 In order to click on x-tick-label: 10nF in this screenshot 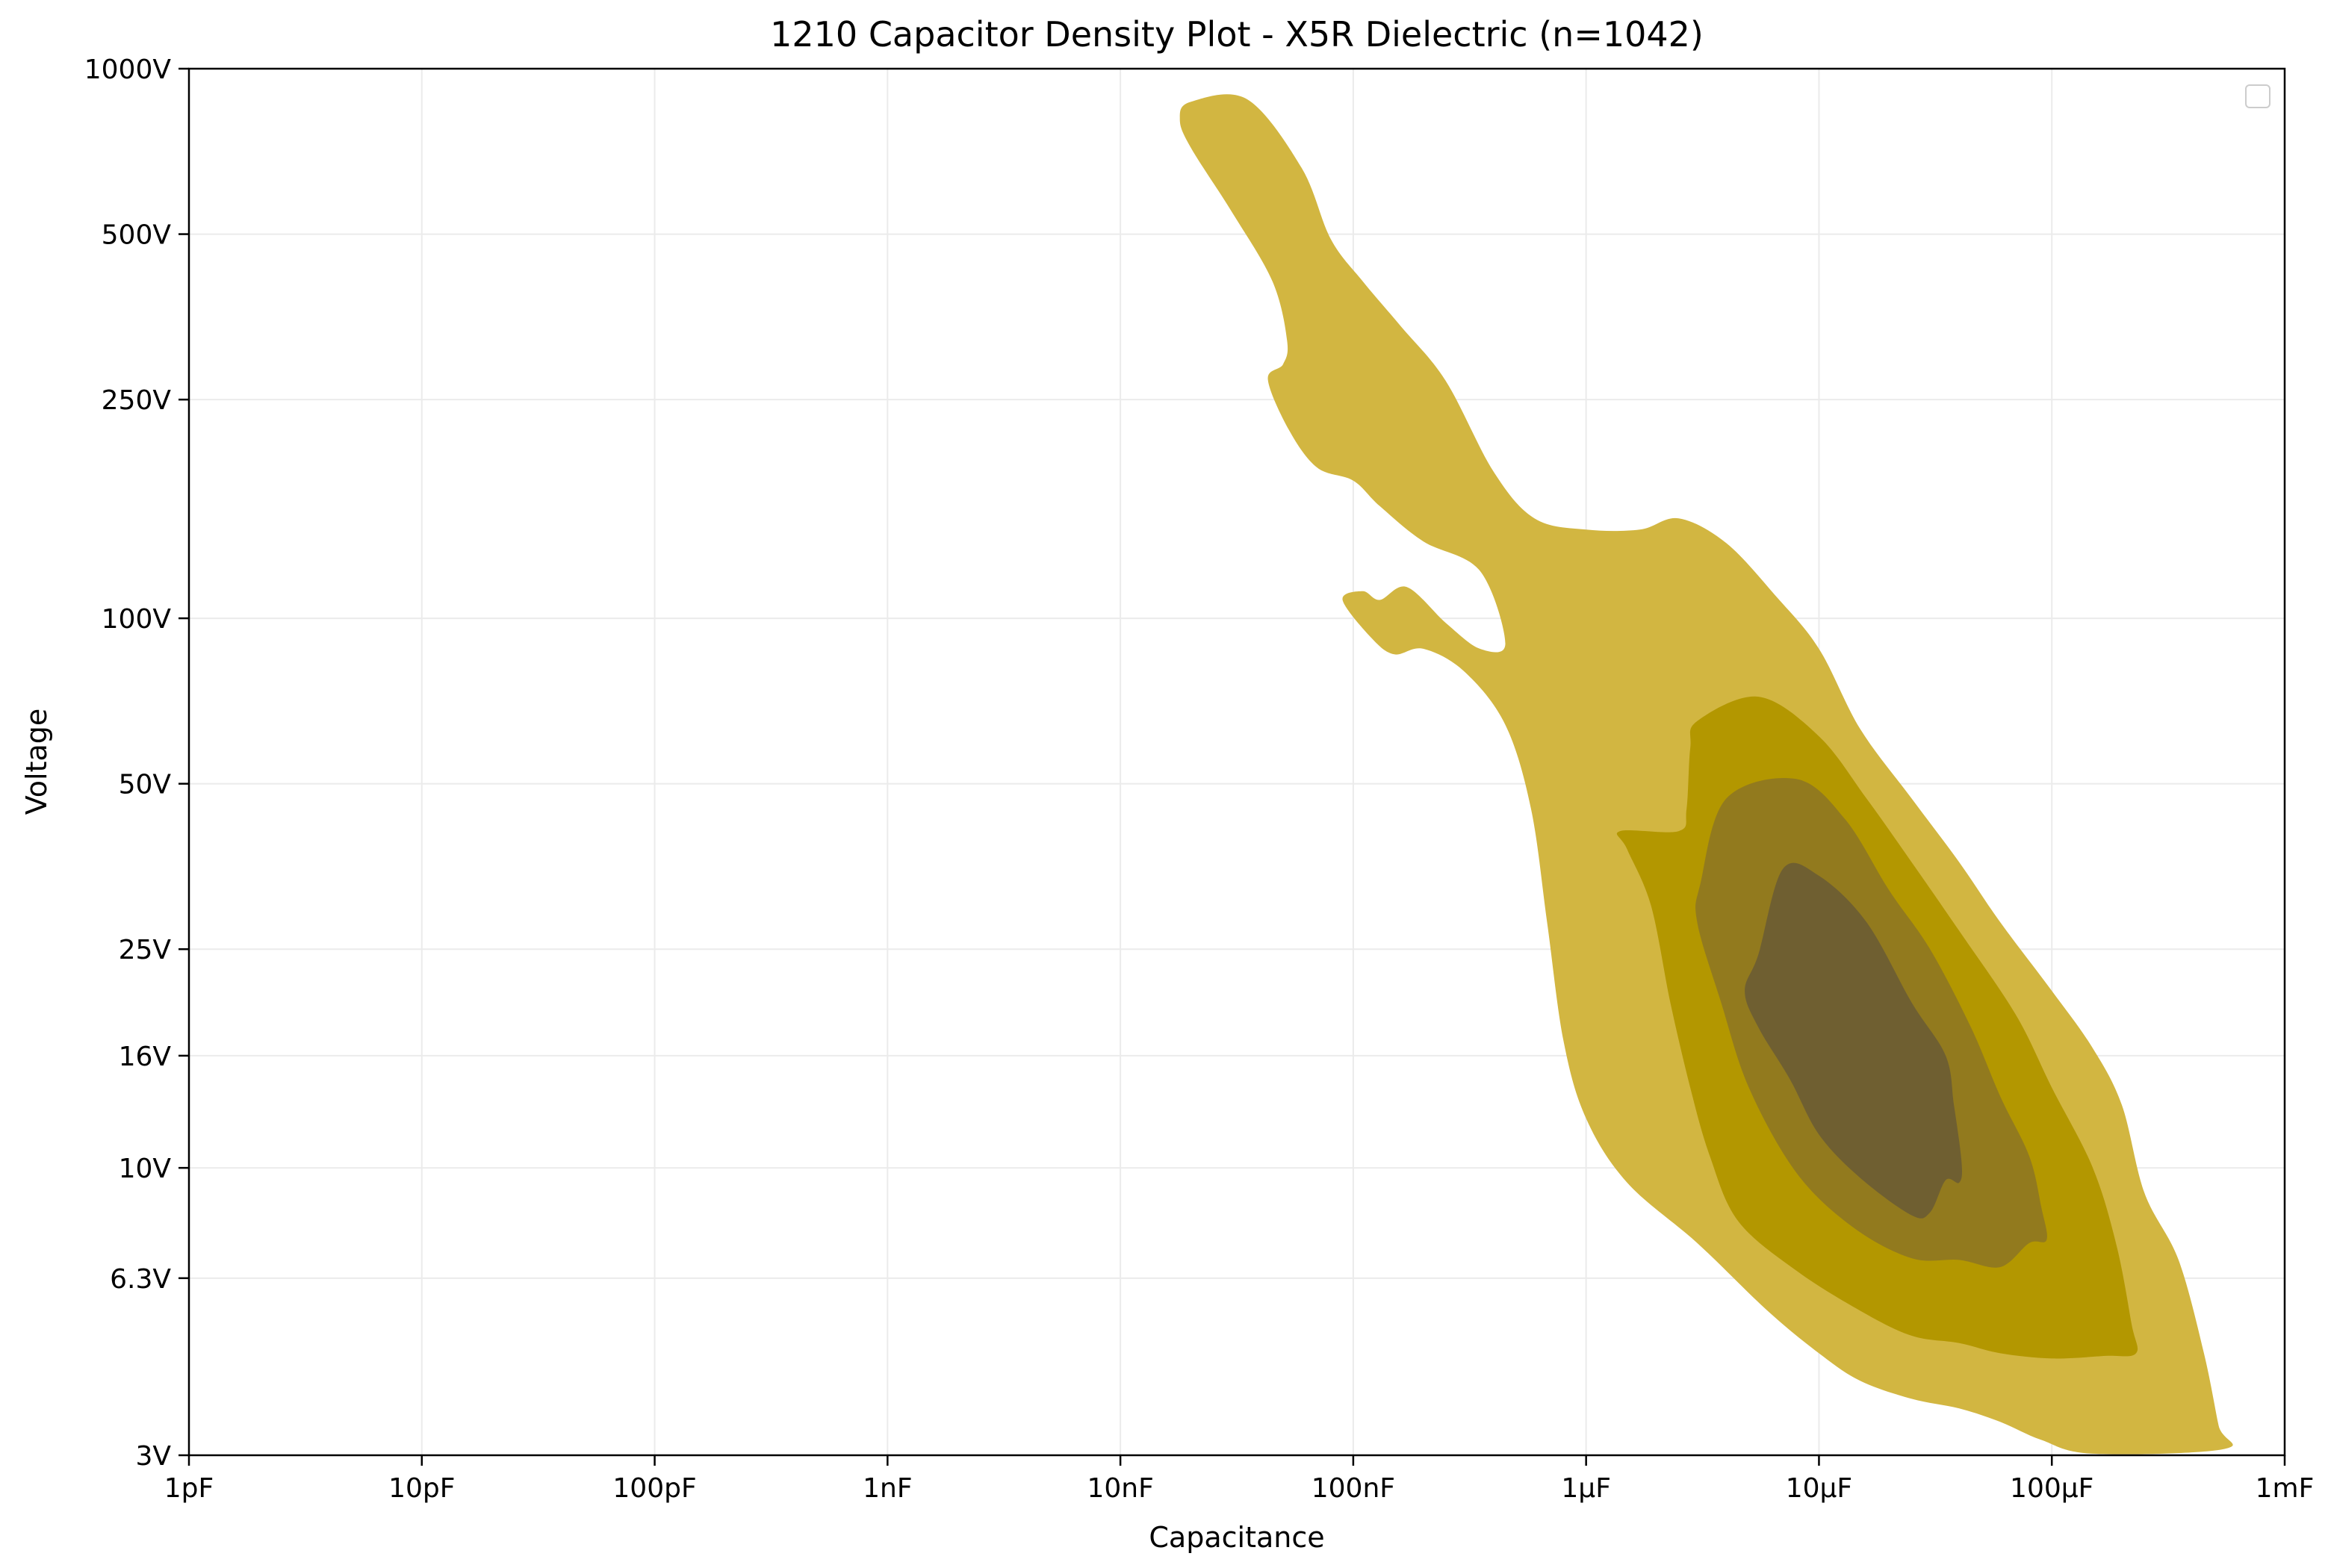, I will do `click(1120, 1488)`.